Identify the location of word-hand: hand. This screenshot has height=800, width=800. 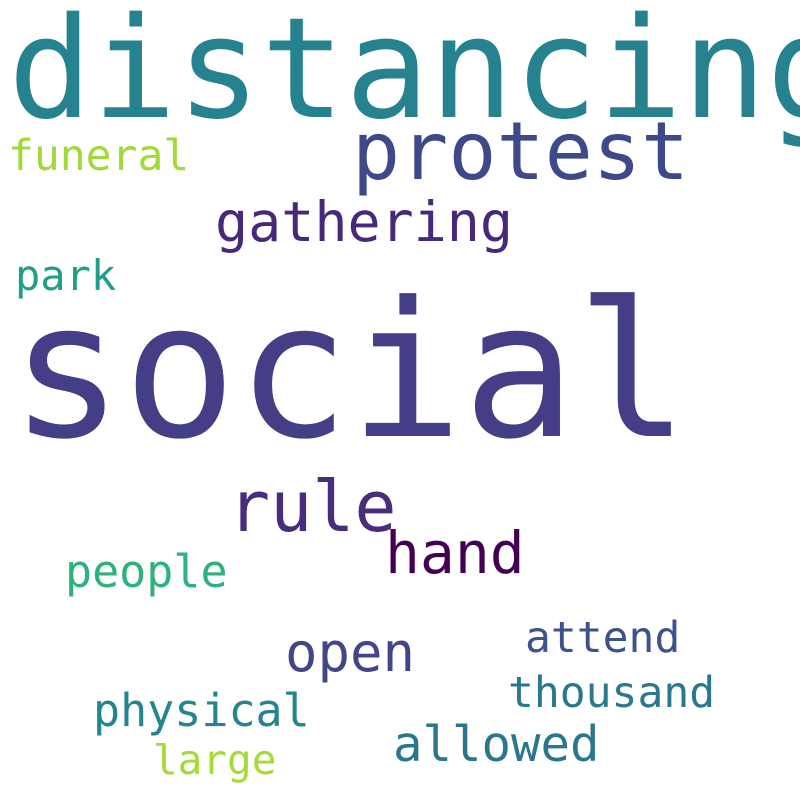
(455, 553).